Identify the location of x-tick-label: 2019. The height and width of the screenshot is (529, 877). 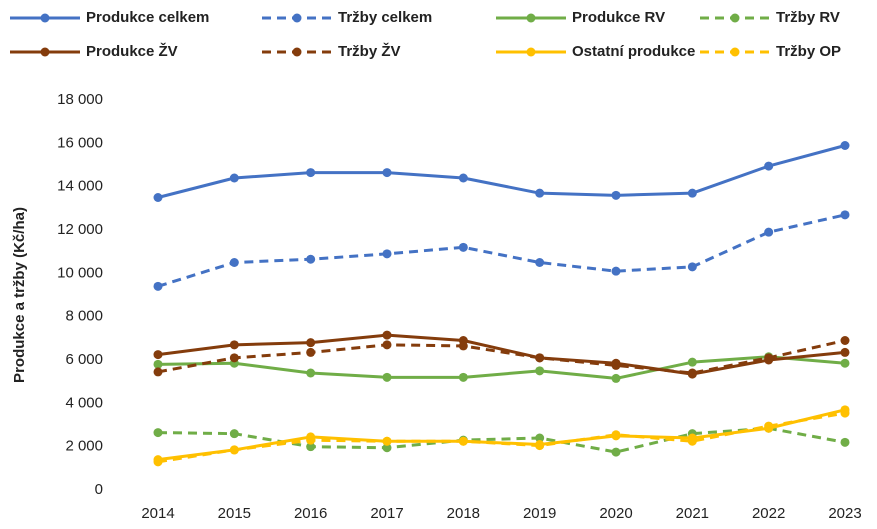
(539, 513).